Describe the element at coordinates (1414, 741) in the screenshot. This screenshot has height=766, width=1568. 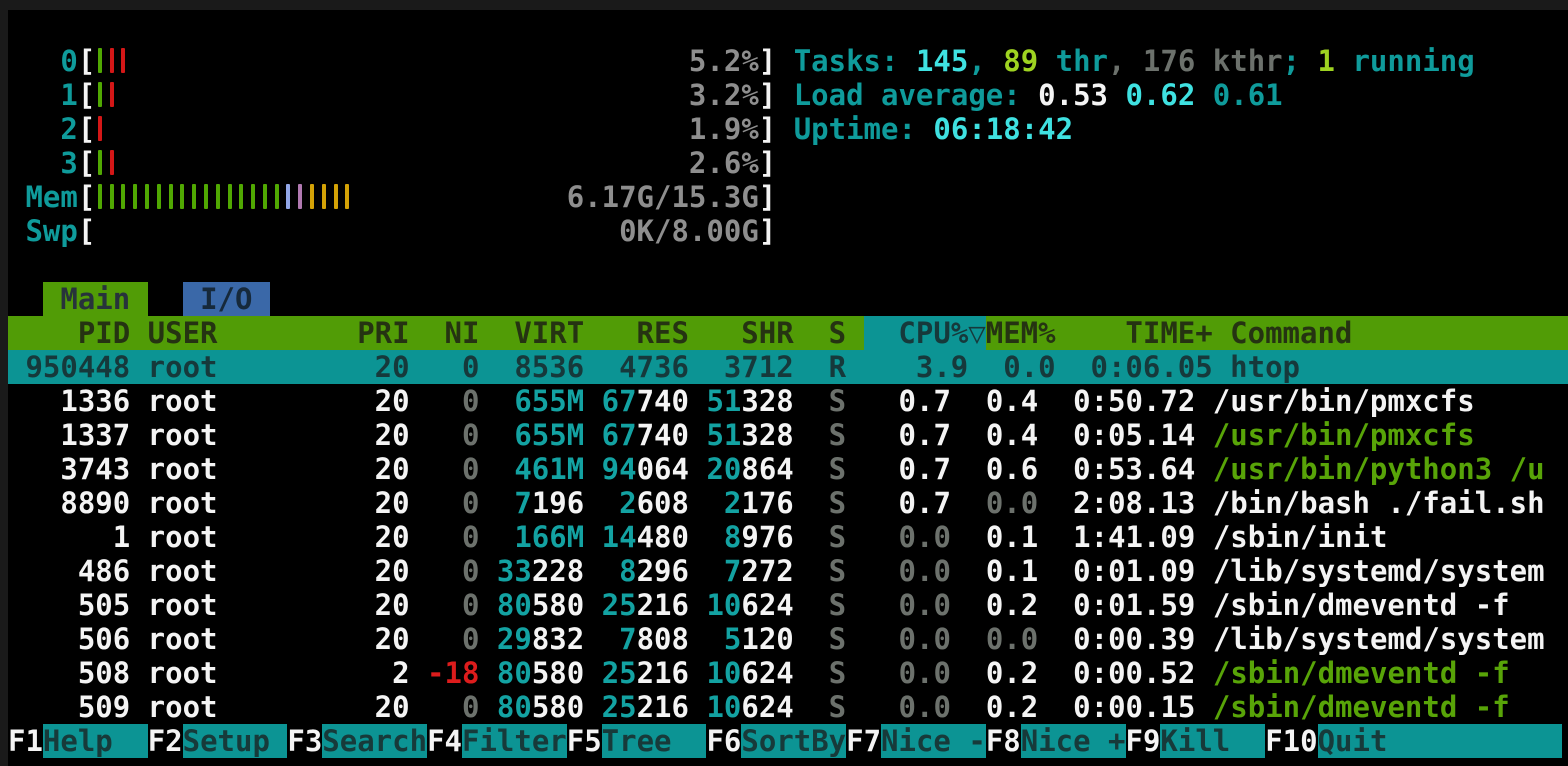
I see `fkey-f10-quit: F10Quit` at that location.